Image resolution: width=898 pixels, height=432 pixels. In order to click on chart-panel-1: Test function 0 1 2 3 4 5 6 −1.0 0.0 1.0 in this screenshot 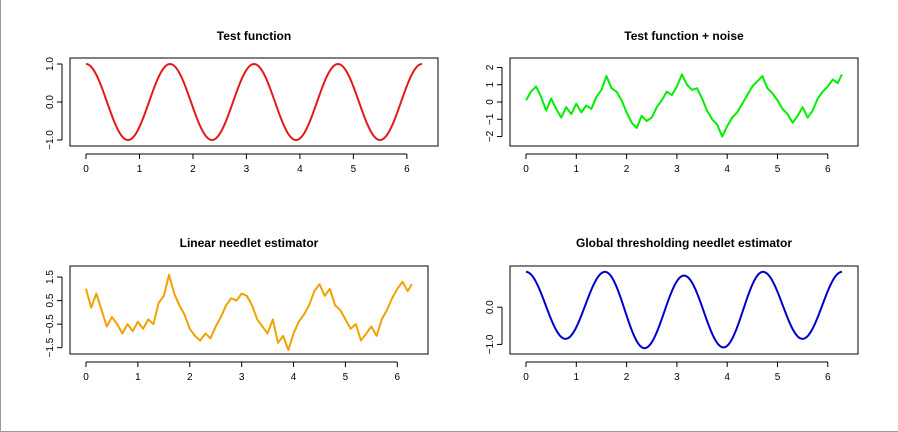, I will do `click(242, 102)`.